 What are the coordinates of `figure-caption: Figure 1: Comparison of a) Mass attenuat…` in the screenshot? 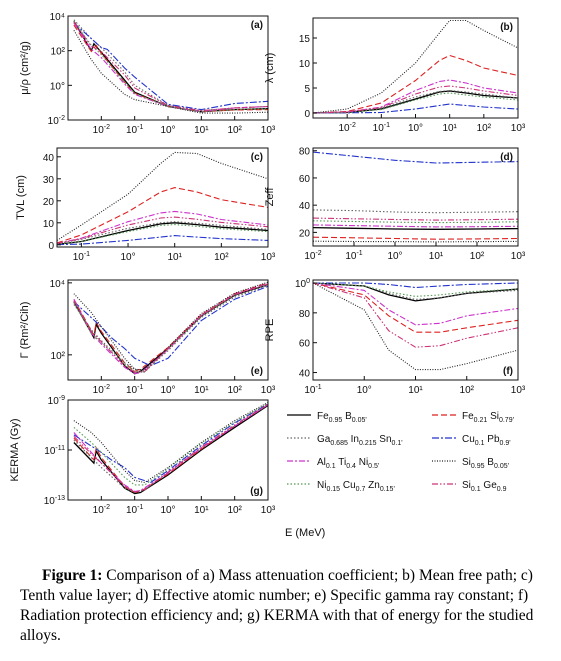 It's located at (282, 606).